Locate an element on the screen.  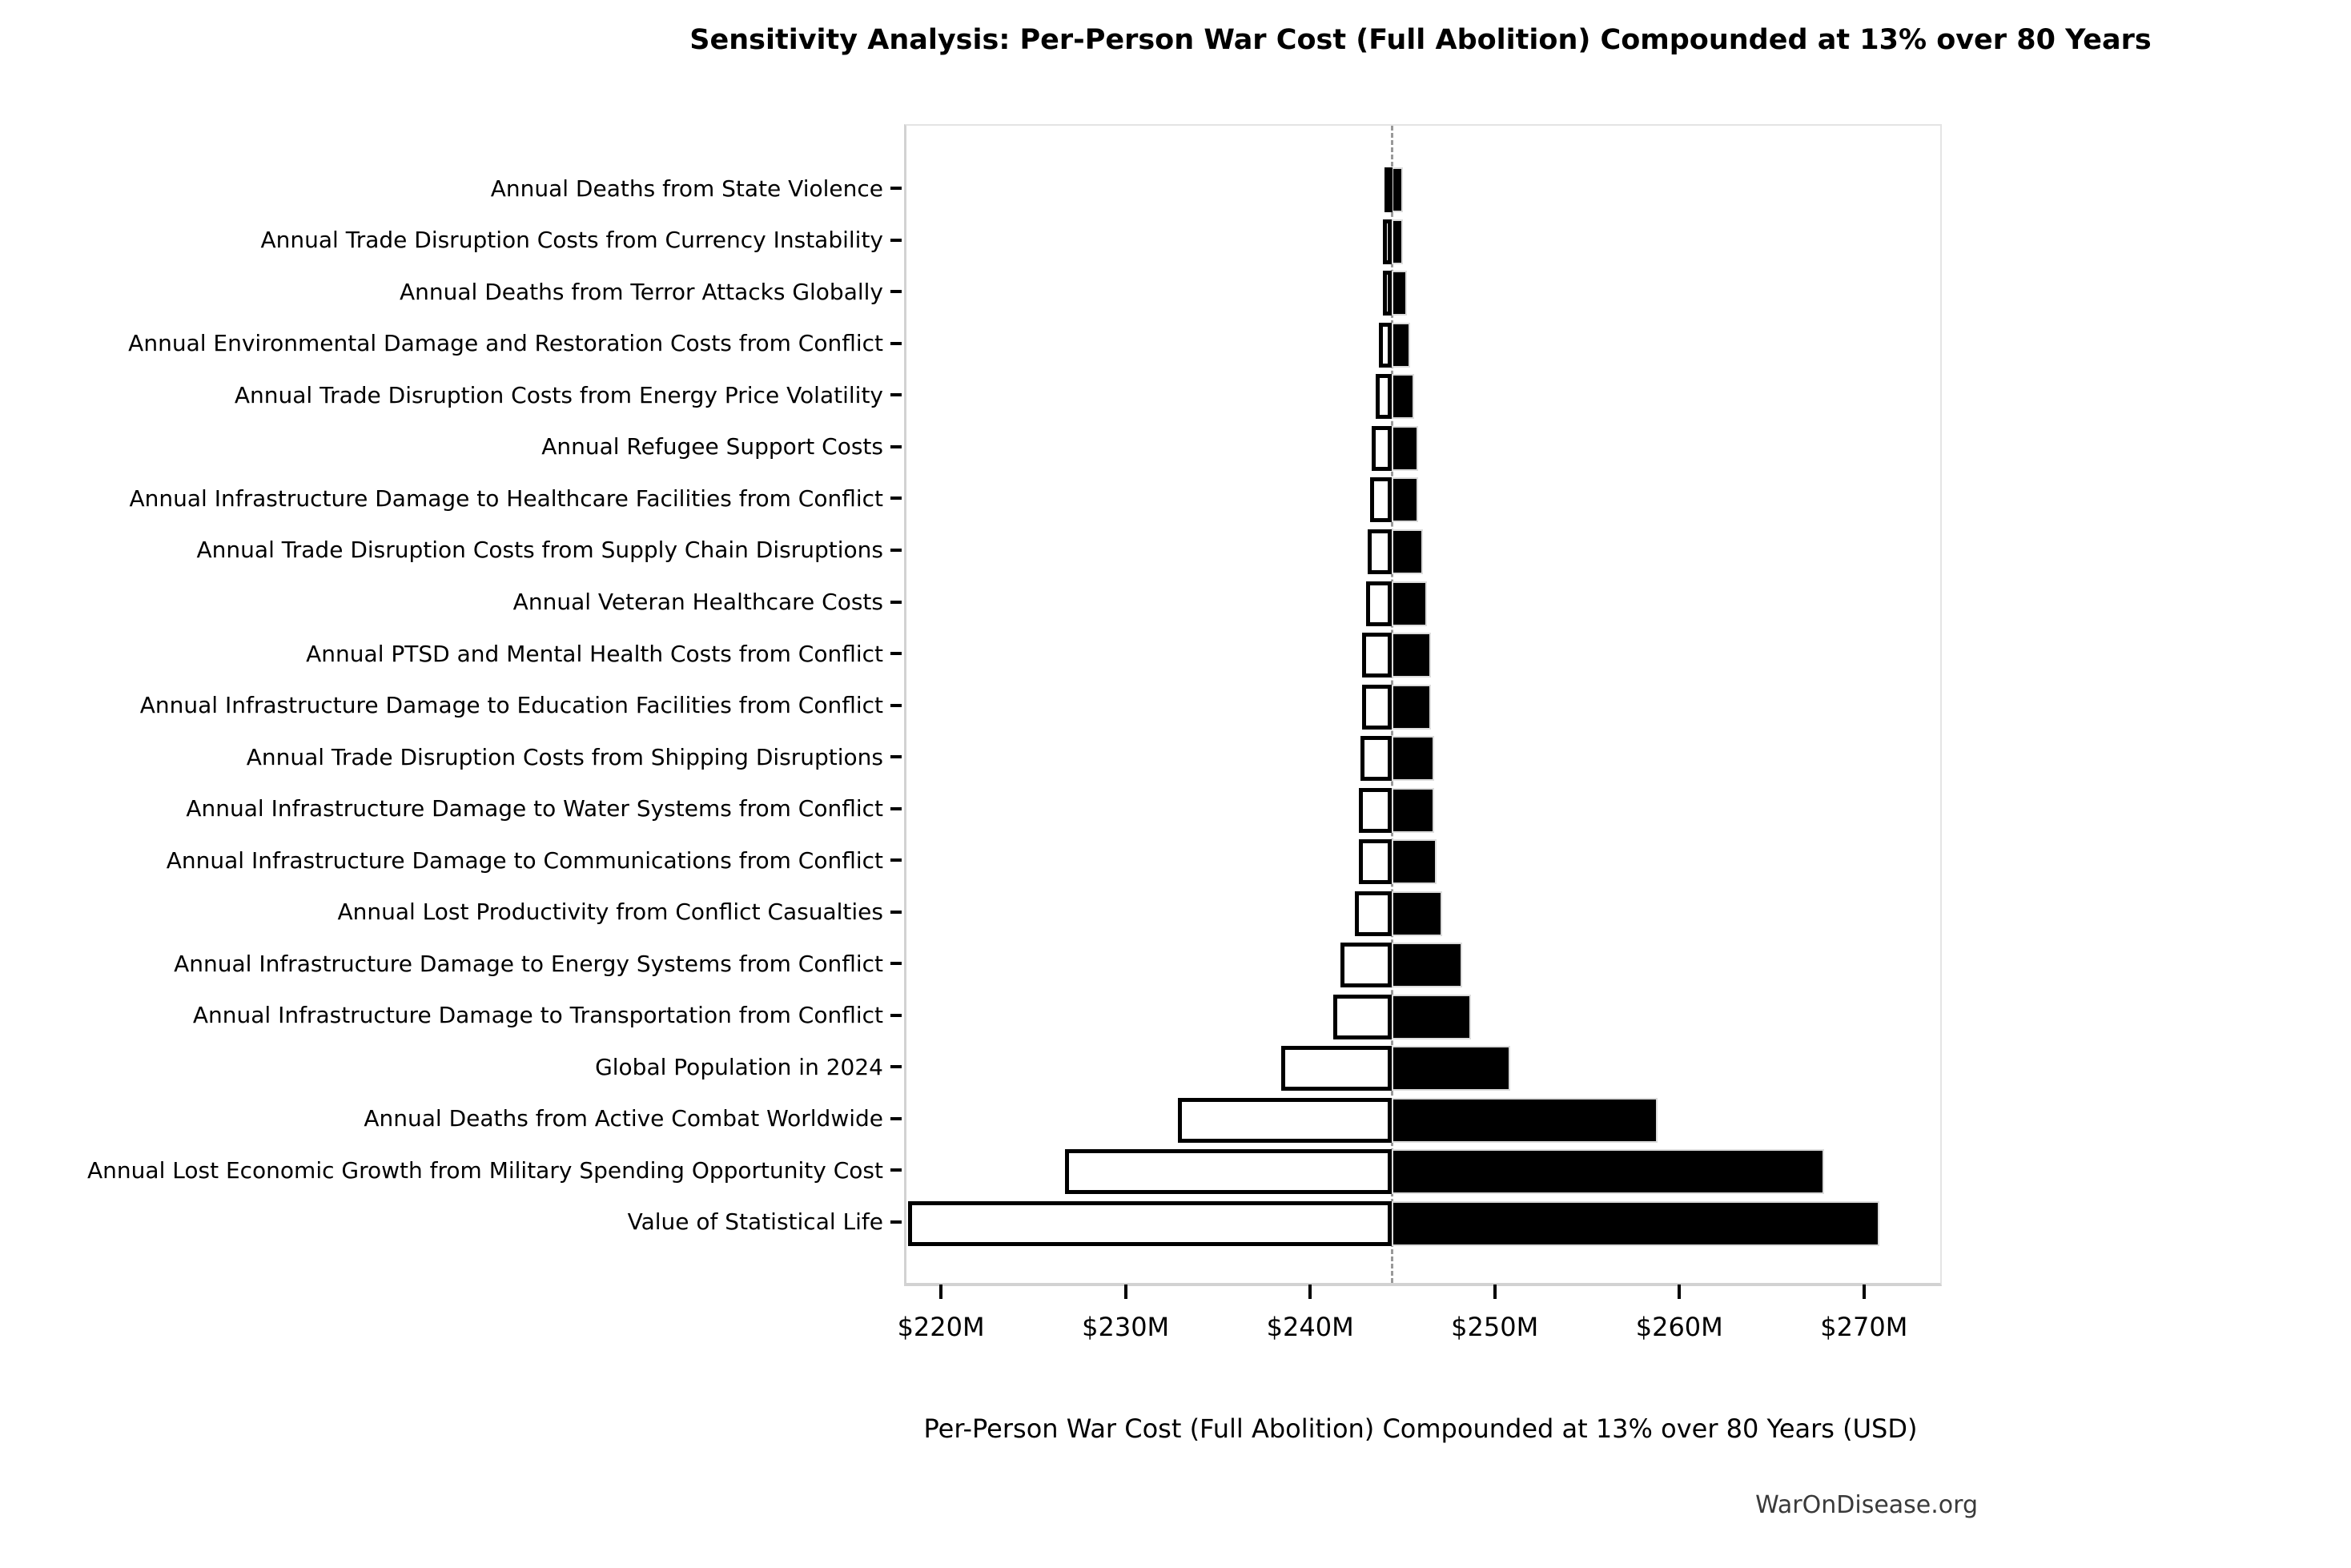
x-tick-label: $230M is located at coordinates (1126, 1327).